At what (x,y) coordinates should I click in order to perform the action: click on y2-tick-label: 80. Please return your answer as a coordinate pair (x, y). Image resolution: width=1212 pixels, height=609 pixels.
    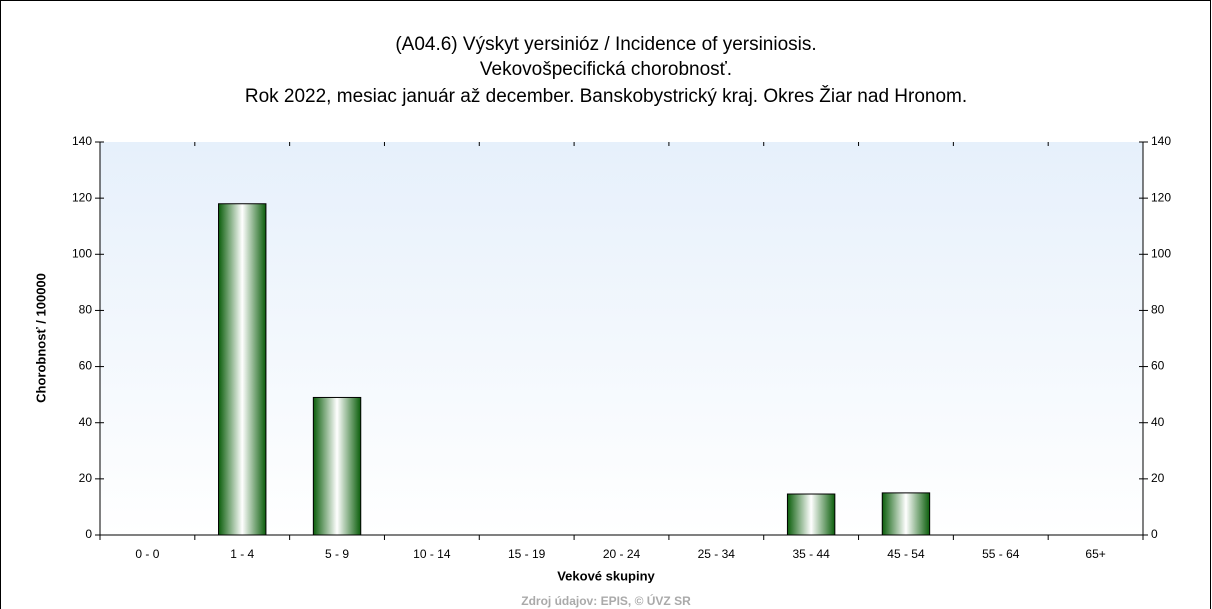
    Looking at the image, I should click on (1158, 310).